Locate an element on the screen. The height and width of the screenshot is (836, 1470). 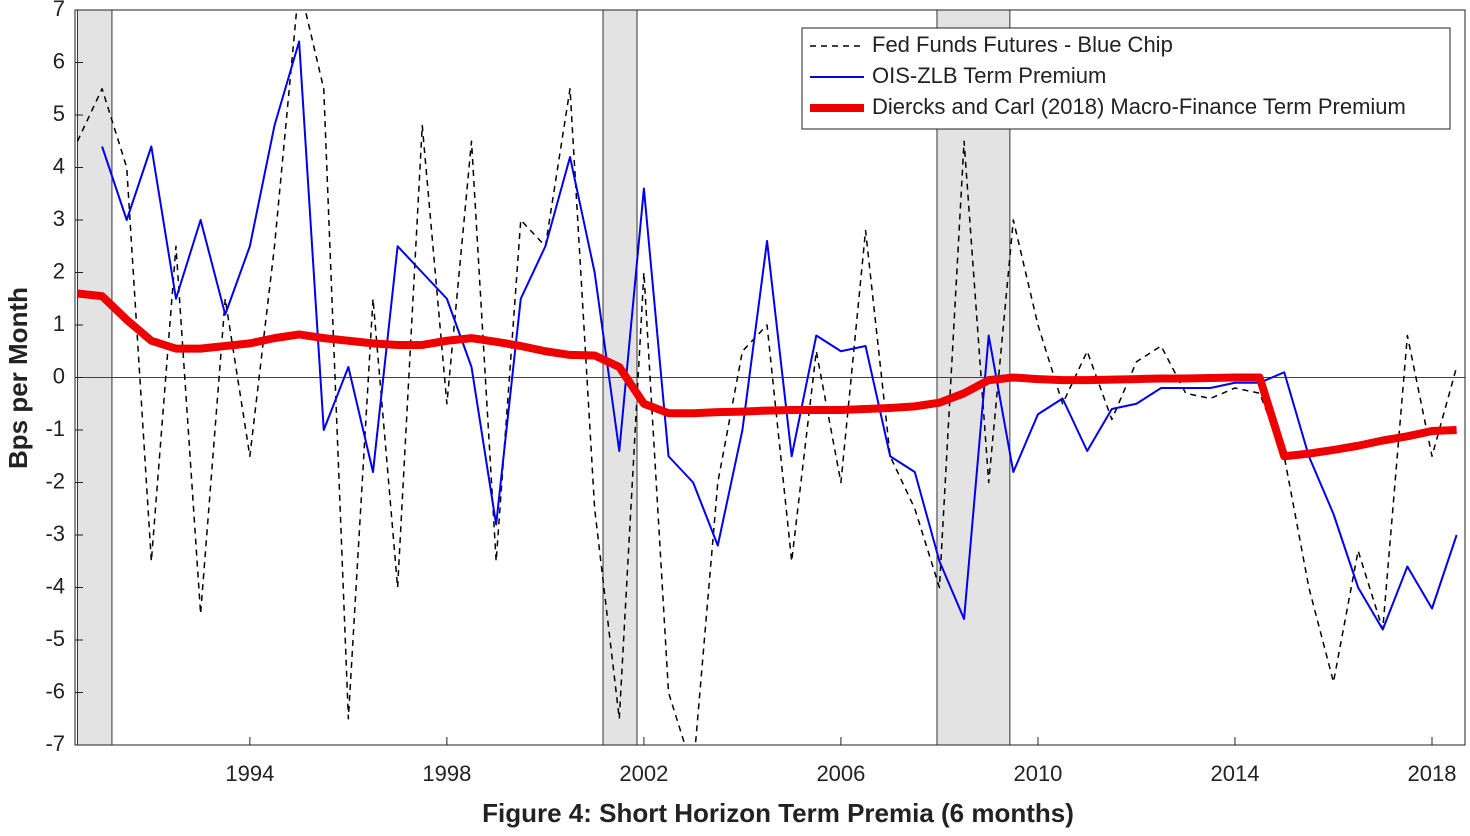
y-tick-label: 5 is located at coordinates (59, 113).